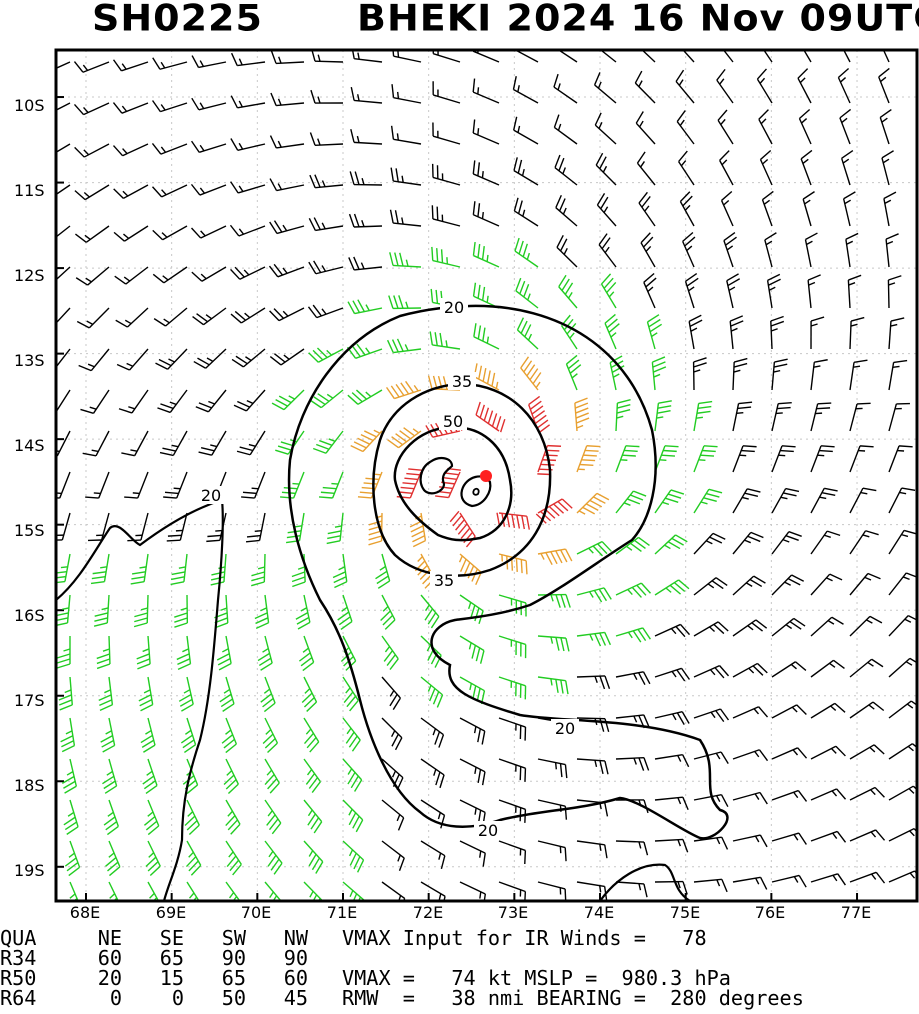 The image size is (919, 1014). I want to click on table-cell: 15, so click(171, 978).